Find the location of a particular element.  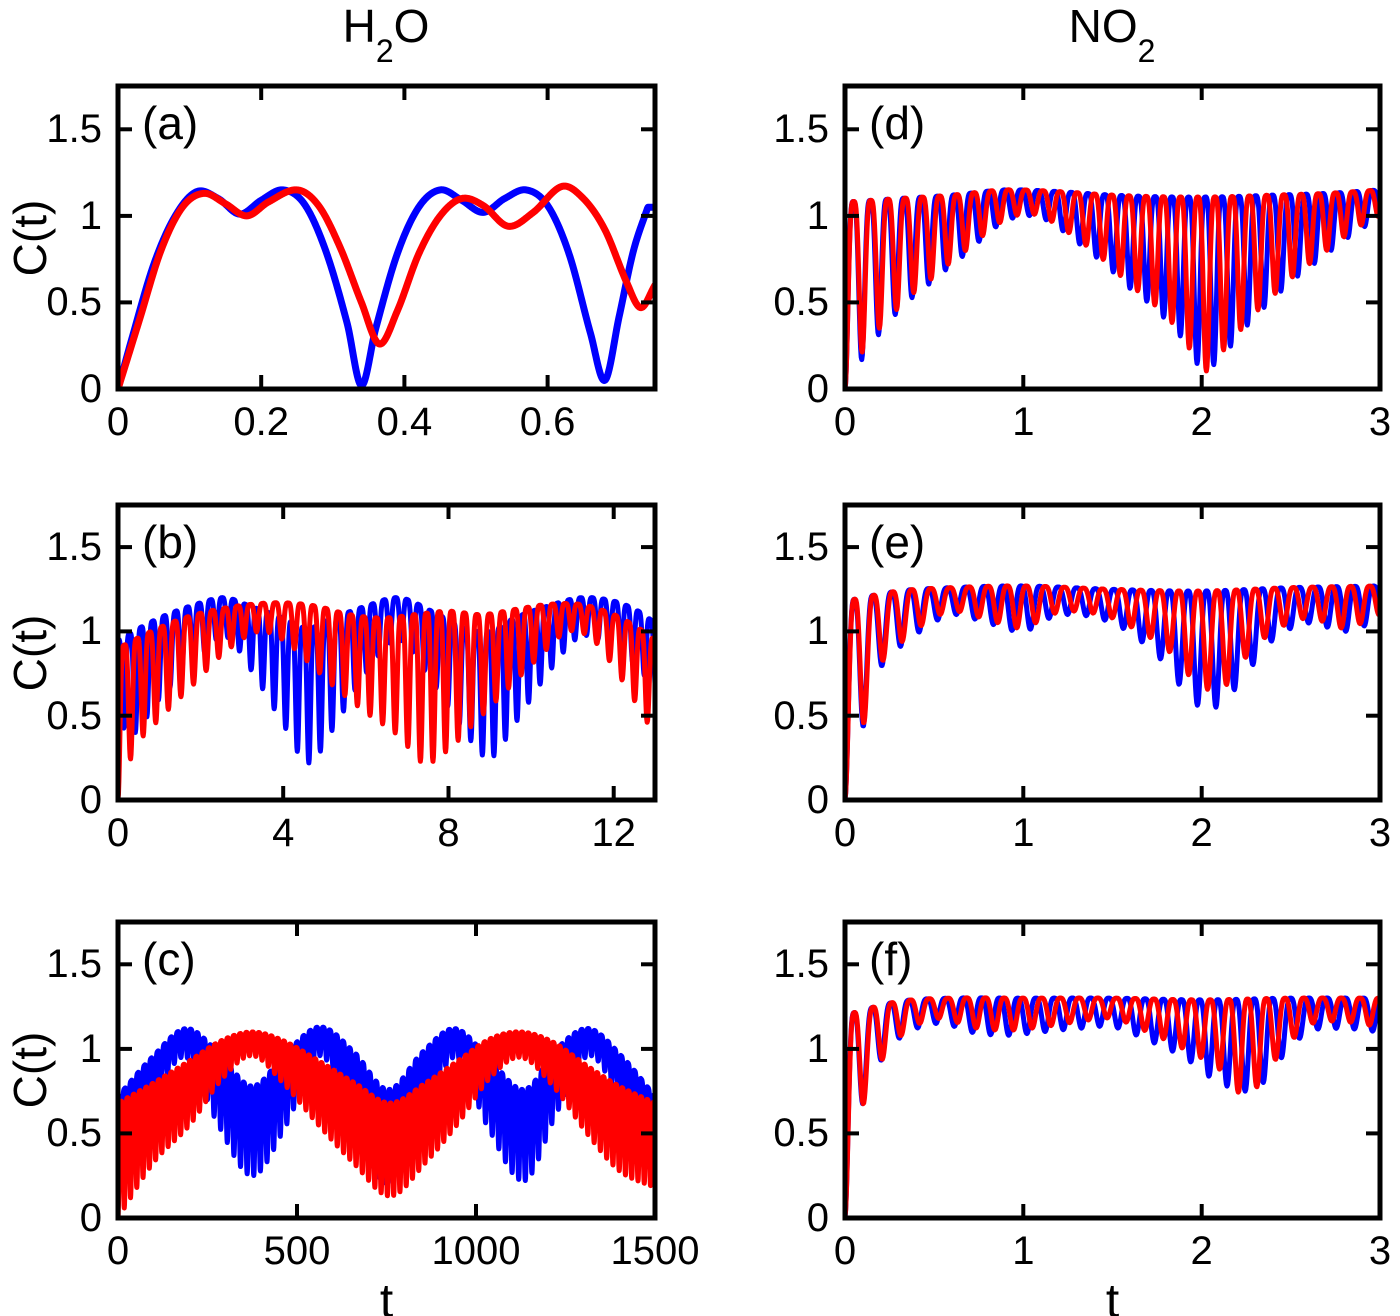

x-tick-label: 0.6 is located at coordinates (547, 422).